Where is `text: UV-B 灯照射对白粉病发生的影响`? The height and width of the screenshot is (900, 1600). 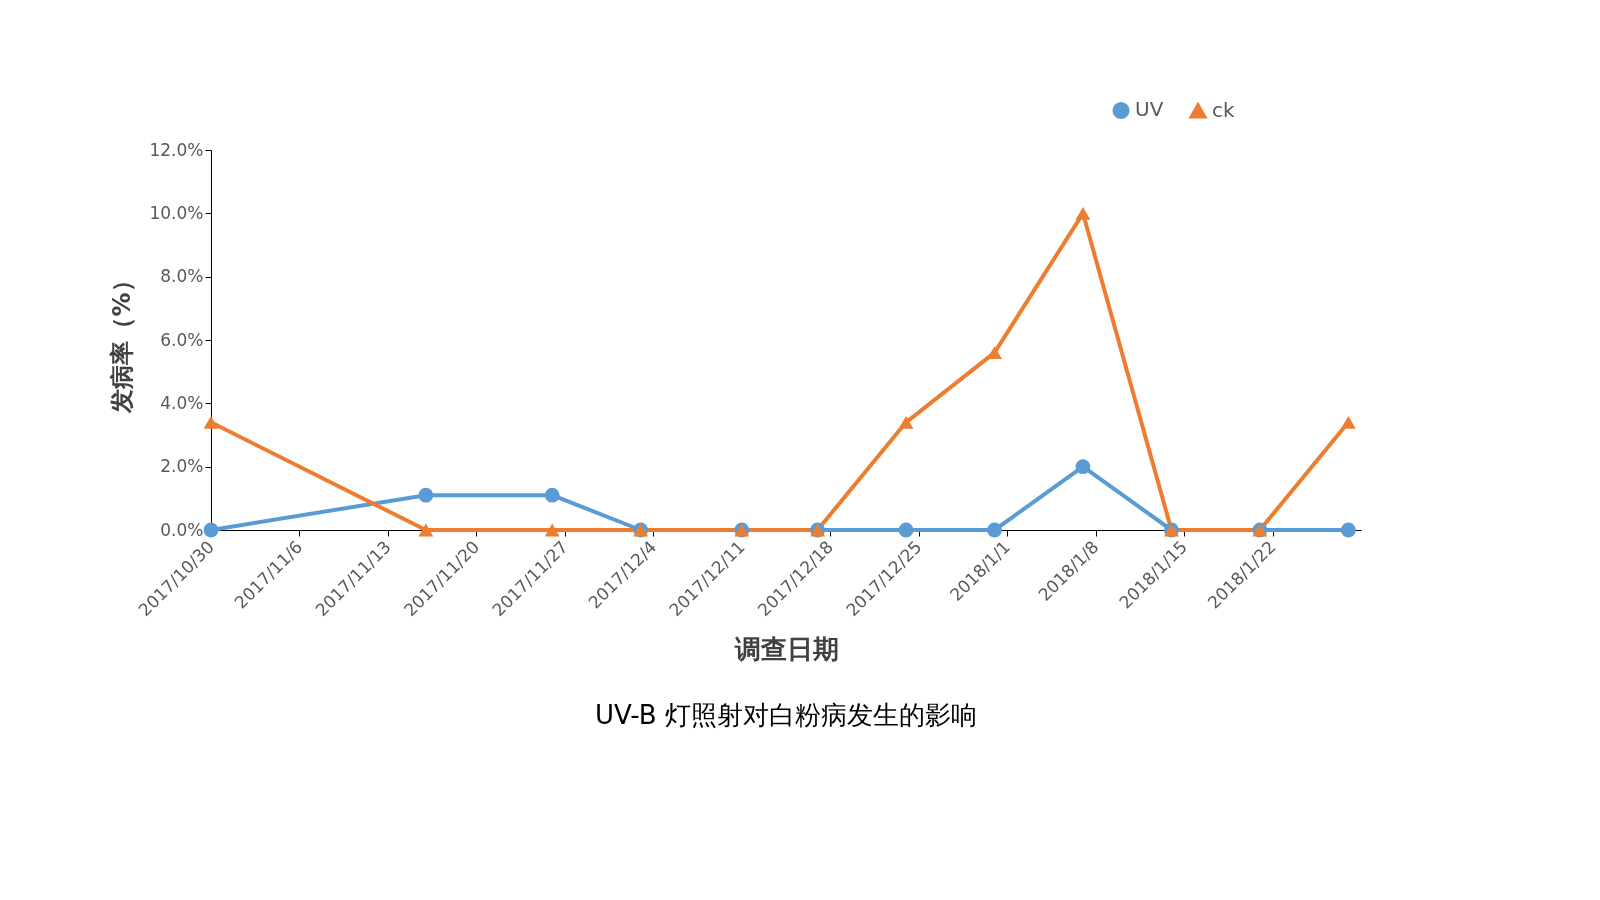 text: UV-B 灯照射对白粉病发生的影响 is located at coordinates (786, 714).